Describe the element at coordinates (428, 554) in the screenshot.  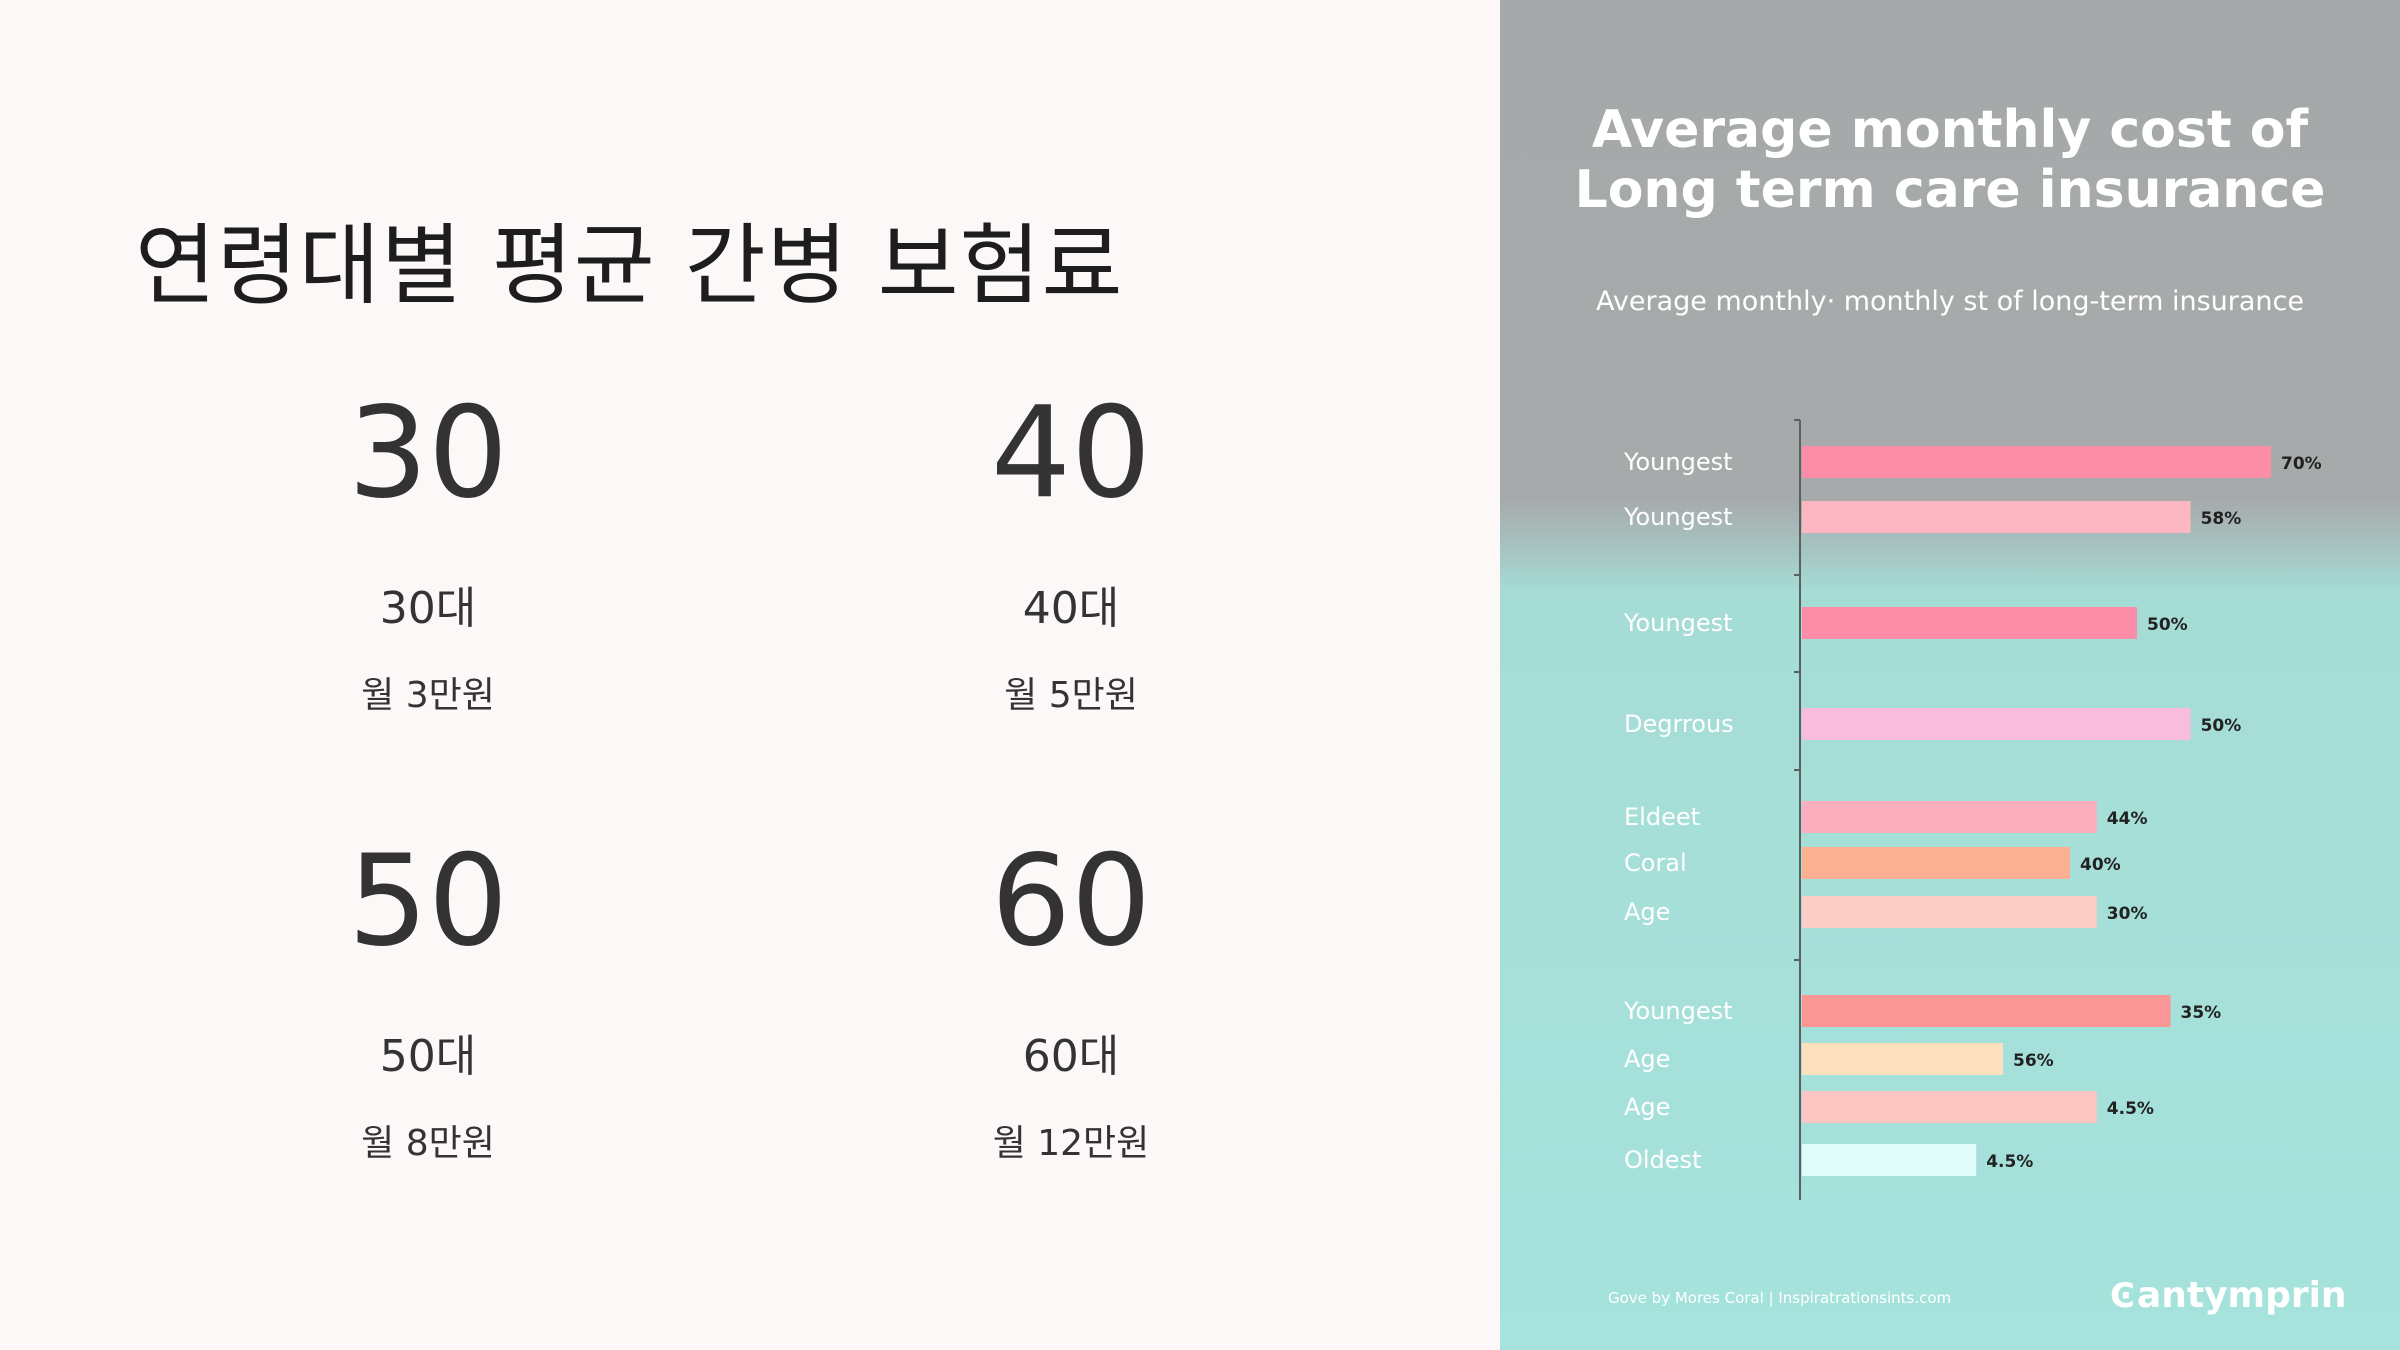
I see `stat-30s: 30 30대 월 3만원` at that location.